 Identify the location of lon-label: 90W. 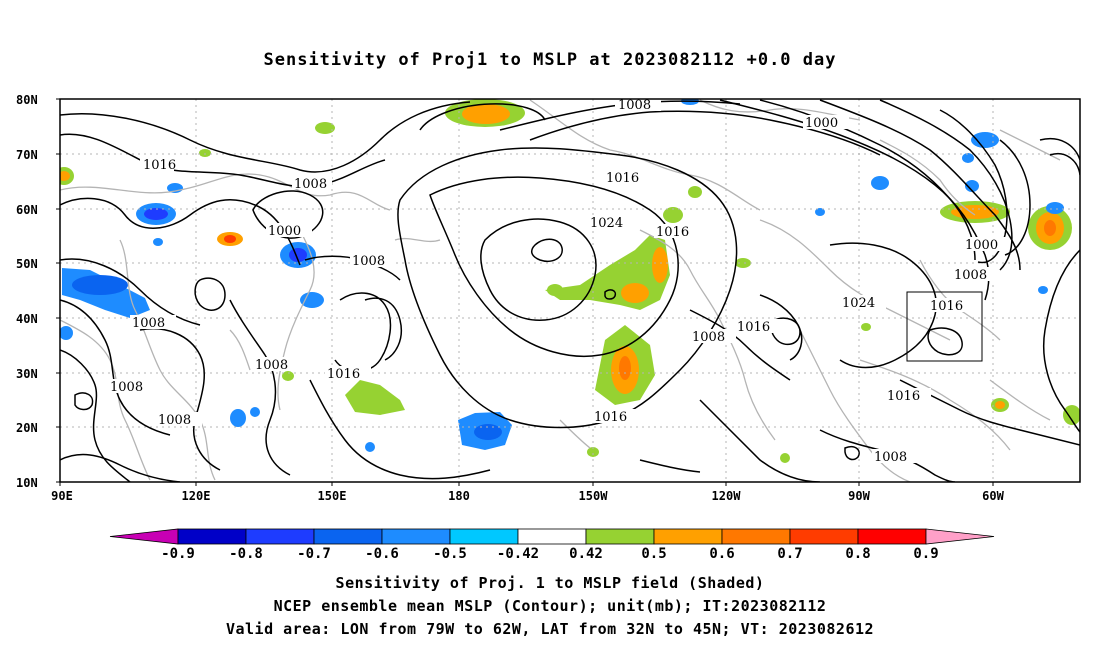
(859, 496).